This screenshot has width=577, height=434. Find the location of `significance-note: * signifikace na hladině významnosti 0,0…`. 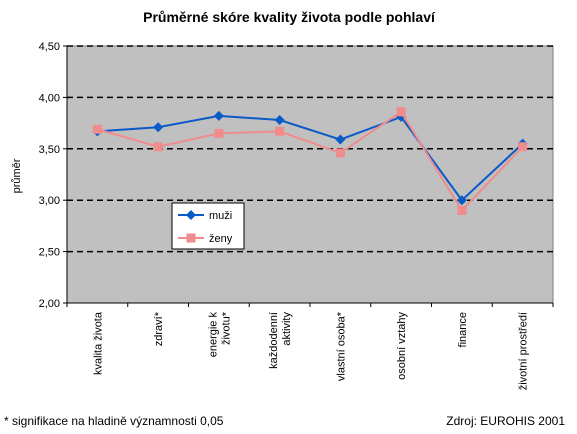

significance-note: * signifikace na hladině významnosti 0,0… is located at coordinates (114, 421).